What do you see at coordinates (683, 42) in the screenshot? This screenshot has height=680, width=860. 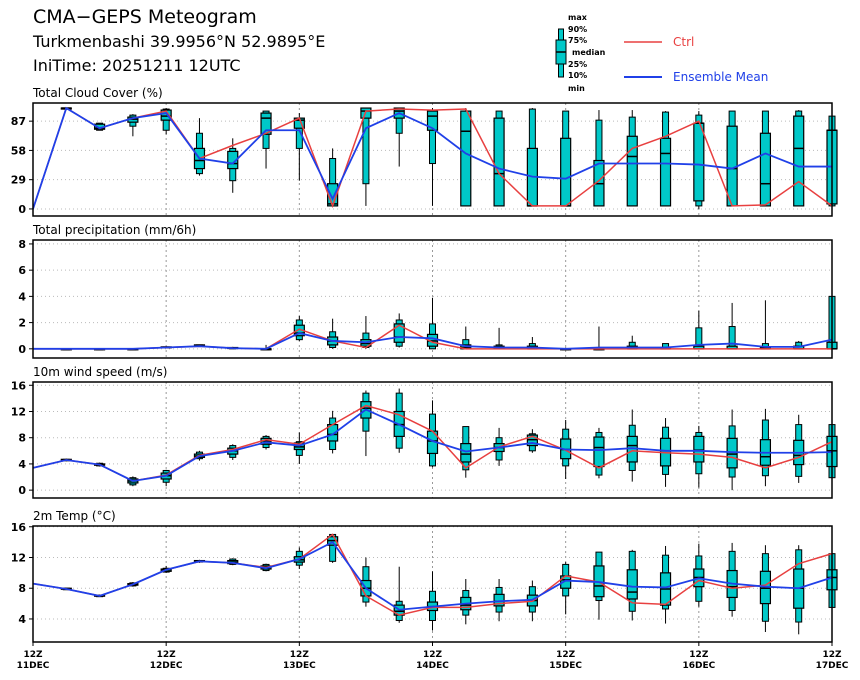 I see `legend-ctrl-label: Ctrl` at bounding box center [683, 42].